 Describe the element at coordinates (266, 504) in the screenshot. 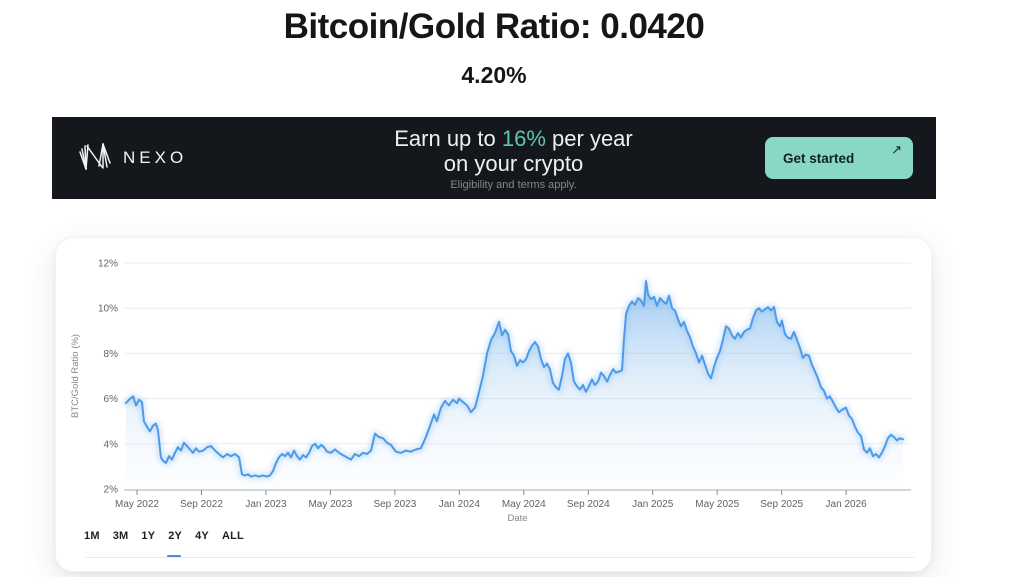

I see `x-tick-label: Jan 2023` at that location.